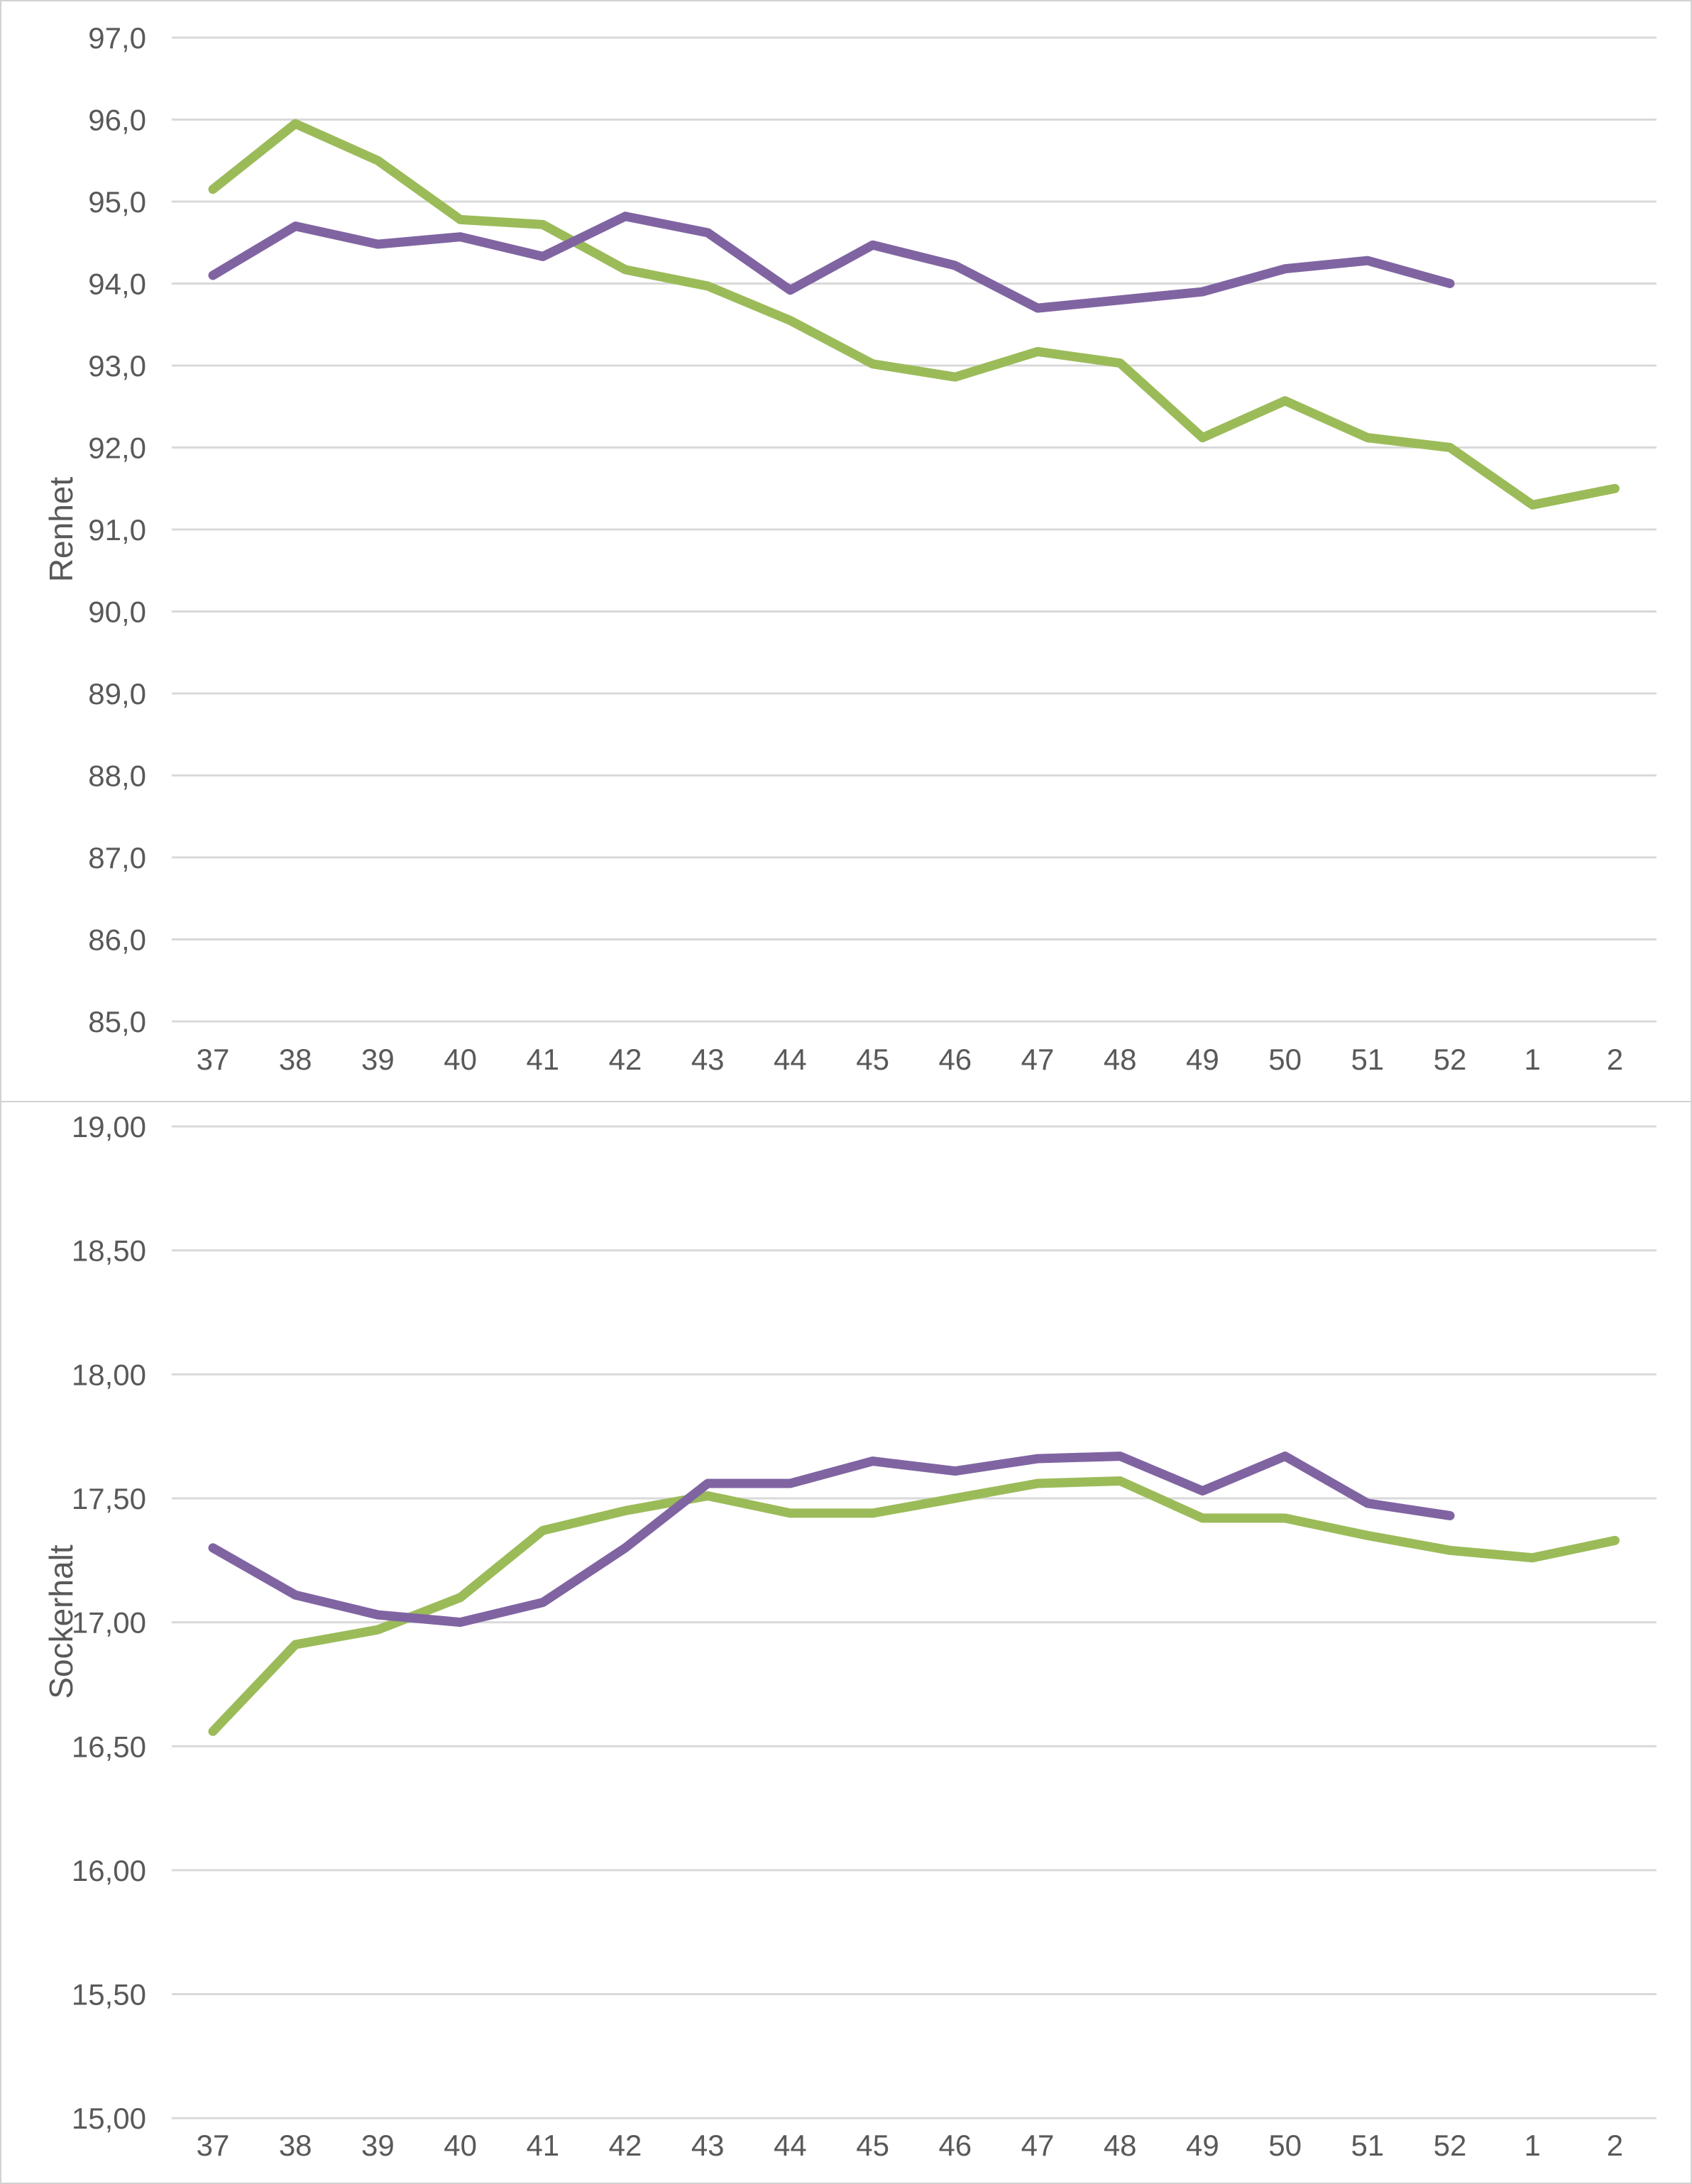  Describe the element at coordinates (117, 613) in the screenshot. I see `y-tick-label: 90,0` at that location.